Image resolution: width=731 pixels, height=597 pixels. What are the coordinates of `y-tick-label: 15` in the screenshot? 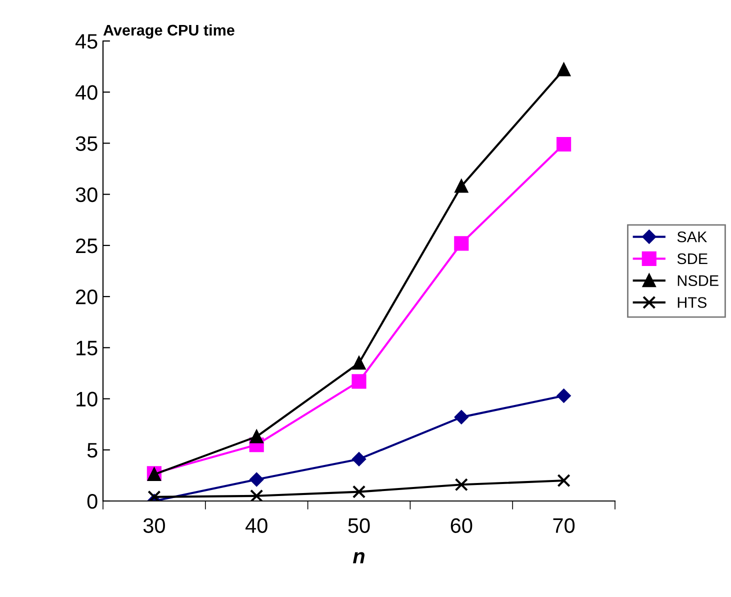 It's located at (87, 348).